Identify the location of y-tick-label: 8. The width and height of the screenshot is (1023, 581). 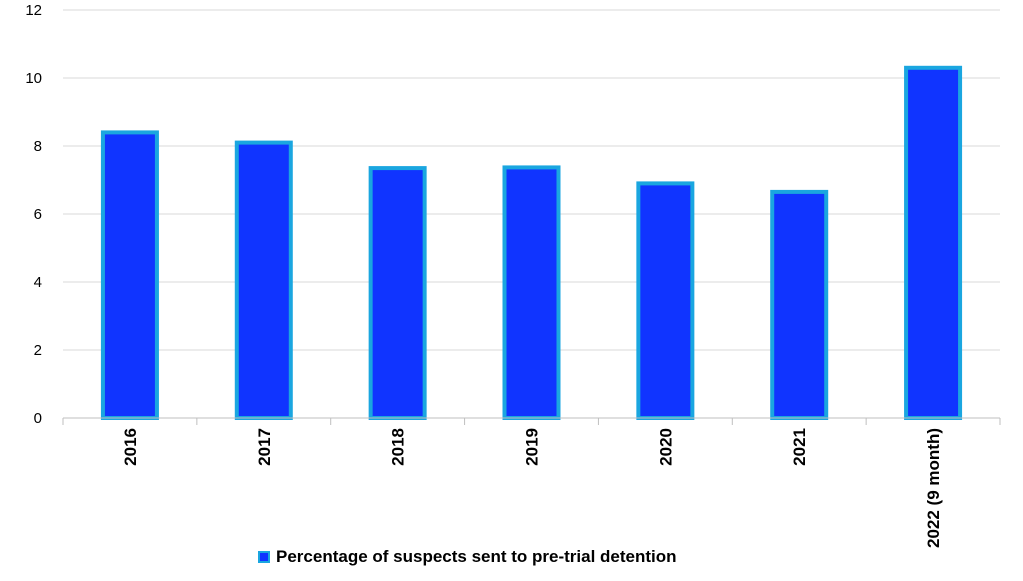
(38, 146).